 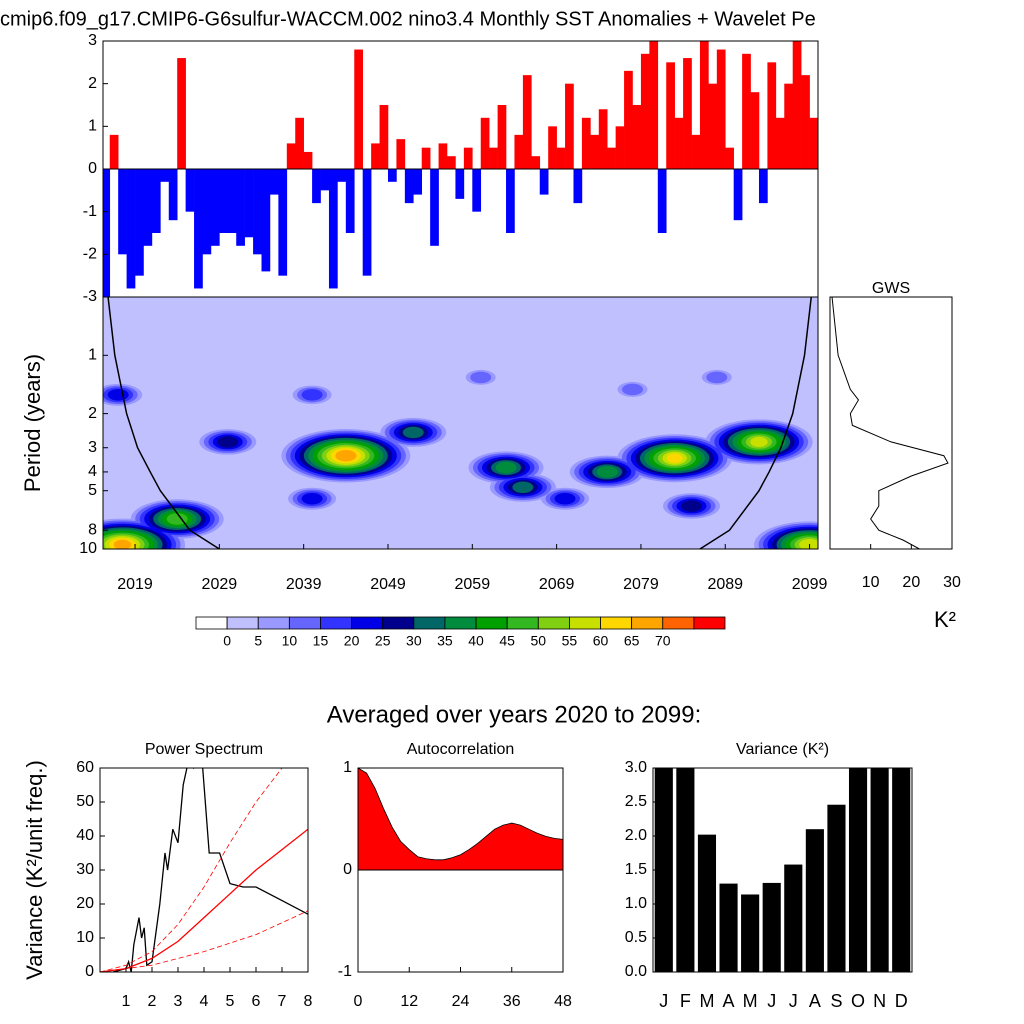 I want to click on colorbar-label: 70, so click(x=663, y=641).